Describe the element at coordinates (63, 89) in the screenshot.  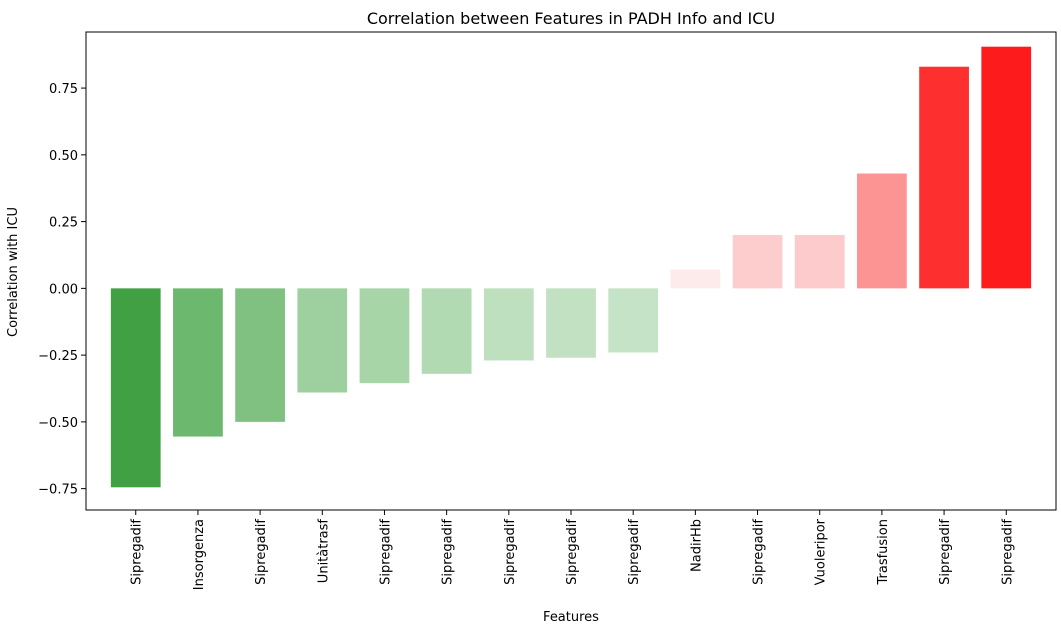
I see `y-tick-label: 0.75` at that location.